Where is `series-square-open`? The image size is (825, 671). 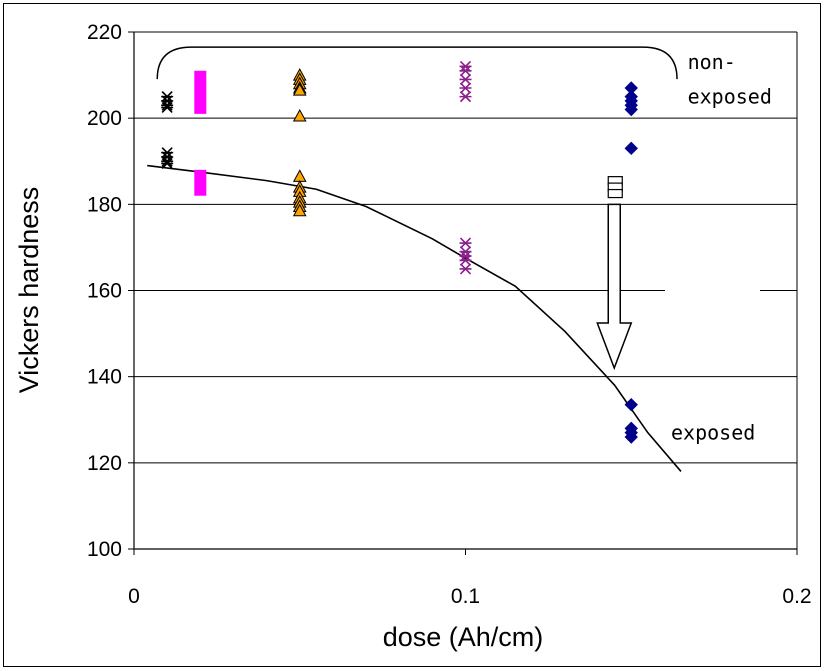
series-square-open is located at coordinates (615, 187).